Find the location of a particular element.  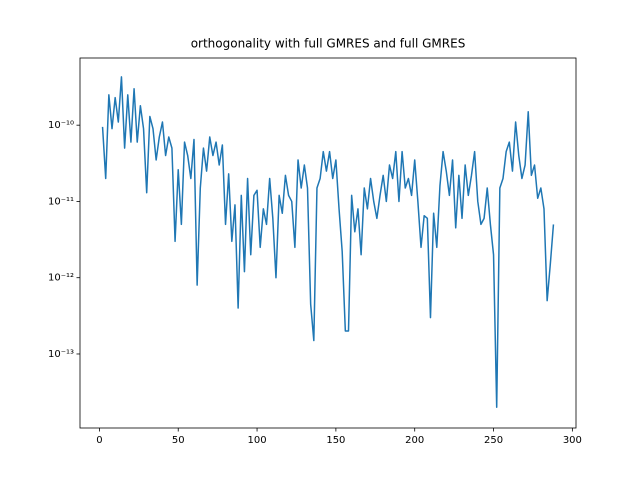

x-tick-label: 200 is located at coordinates (414, 440).